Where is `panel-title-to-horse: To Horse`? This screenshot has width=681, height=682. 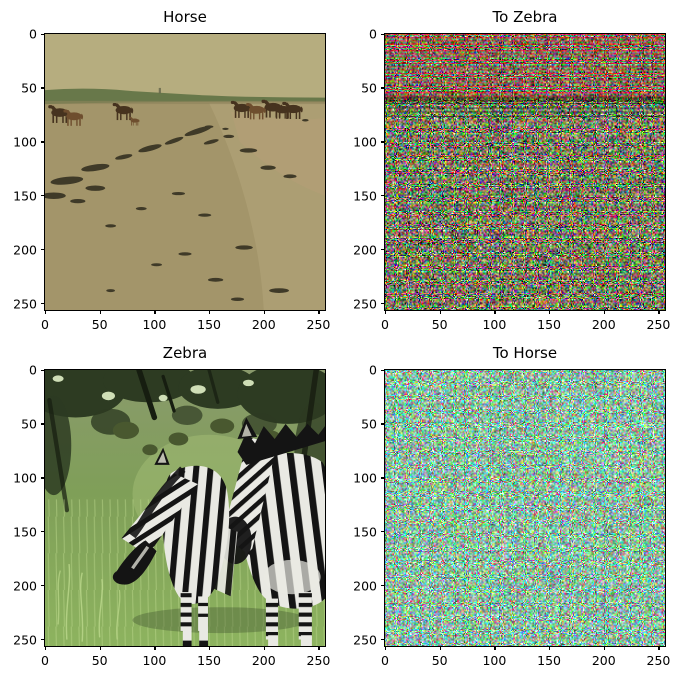
panel-title-to-horse: To Horse is located at coordinates (525, 353).